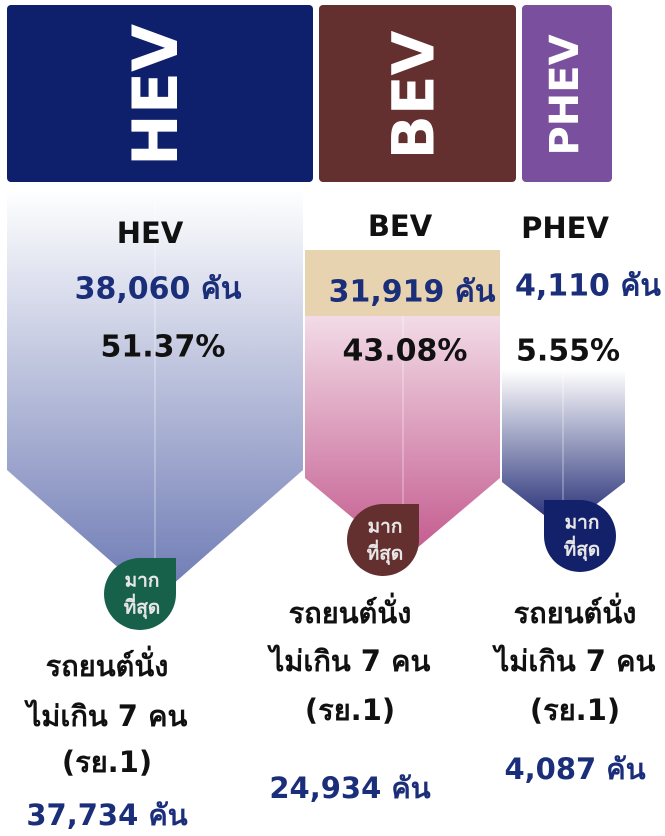 The image size is (665, 836). What do you see at coordinates (405, 351) in the screenshot?
I see `share: 43.08%` at bounding box center [405, 351].